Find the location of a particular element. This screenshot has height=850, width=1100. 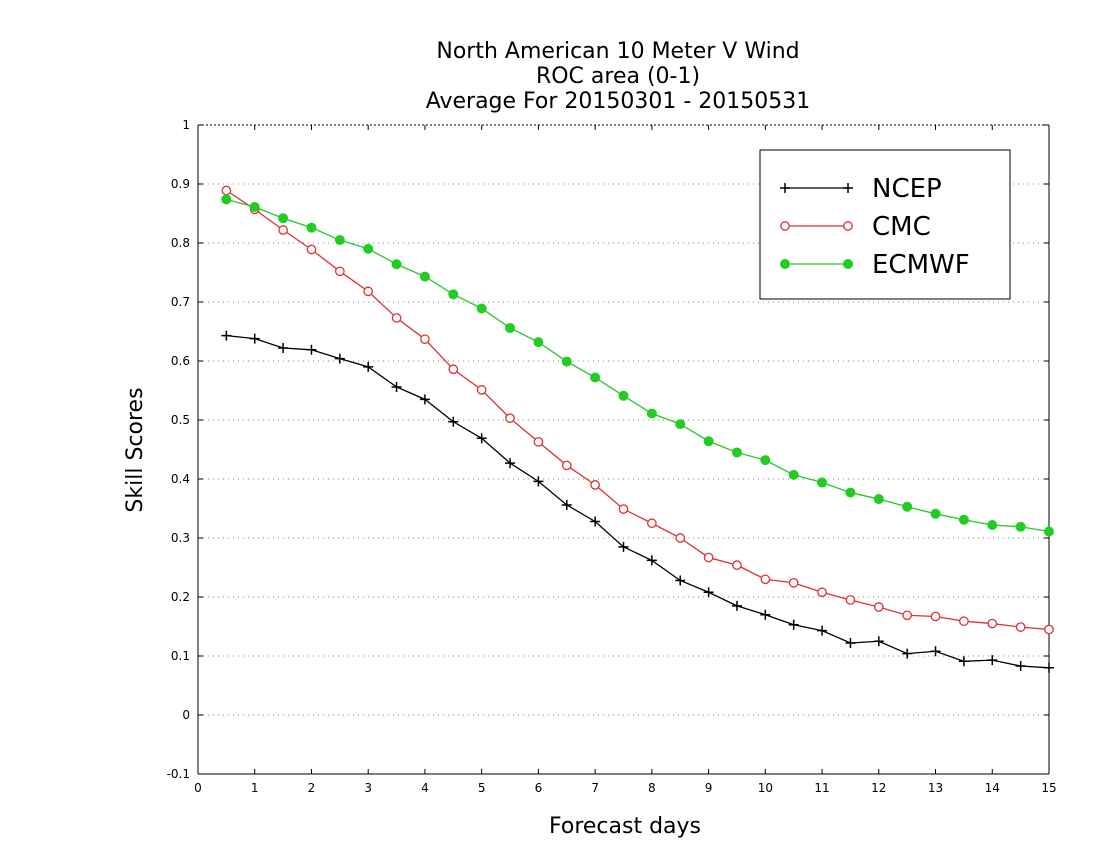

legend-label: ECMWF is located at coordinates (921, 265).